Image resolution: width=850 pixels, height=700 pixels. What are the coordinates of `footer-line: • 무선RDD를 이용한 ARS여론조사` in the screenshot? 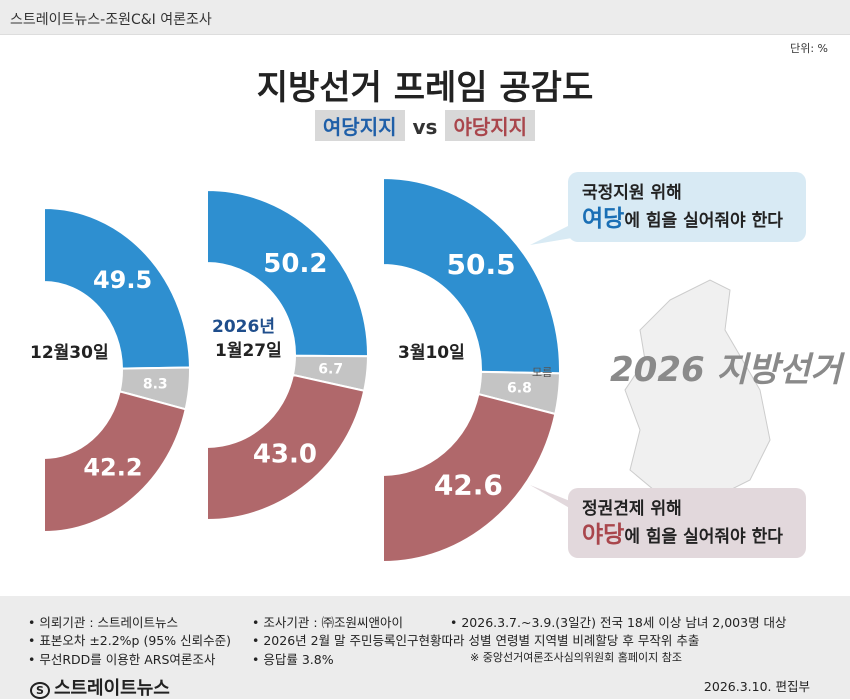 It's located at (122, 659).